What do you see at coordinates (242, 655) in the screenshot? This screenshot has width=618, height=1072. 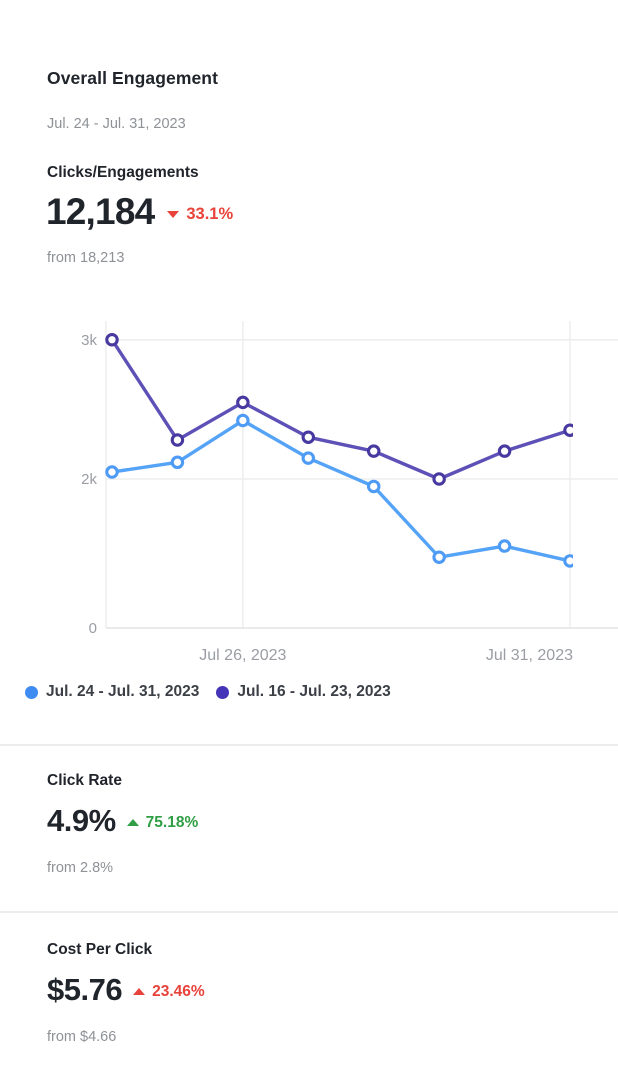 I see `svg-text: Jul 26, 2023` at bounding box center [242, 655].